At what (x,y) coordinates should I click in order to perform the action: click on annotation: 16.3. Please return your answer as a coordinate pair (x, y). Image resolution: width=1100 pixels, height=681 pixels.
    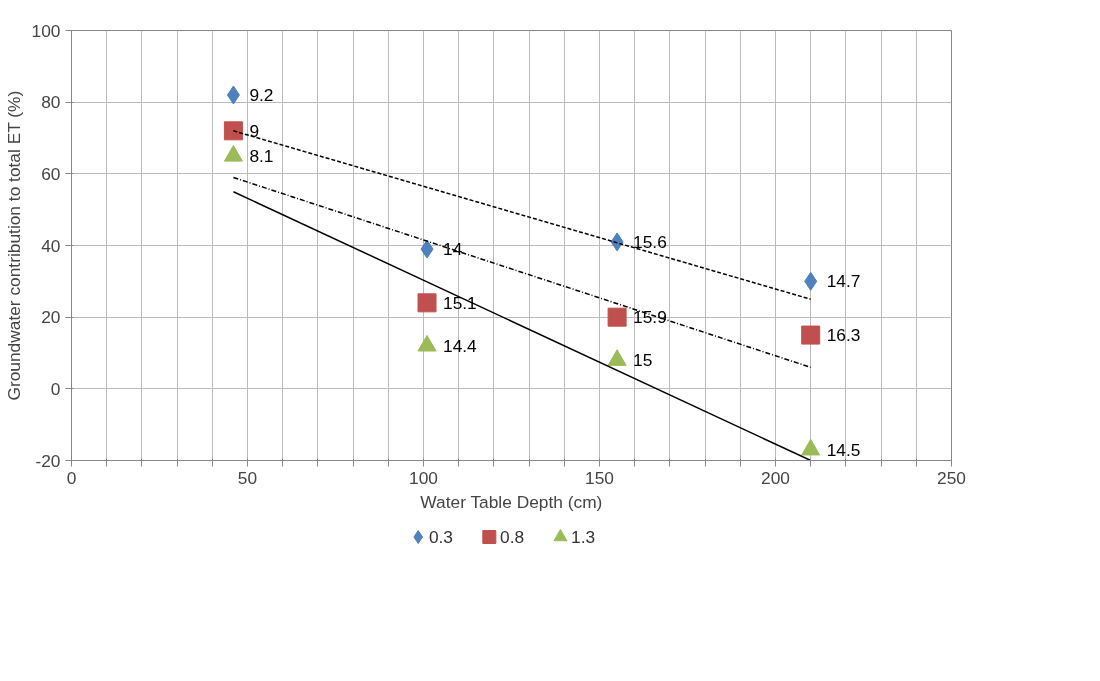
    Looking at the image, I should click on (843, 335).